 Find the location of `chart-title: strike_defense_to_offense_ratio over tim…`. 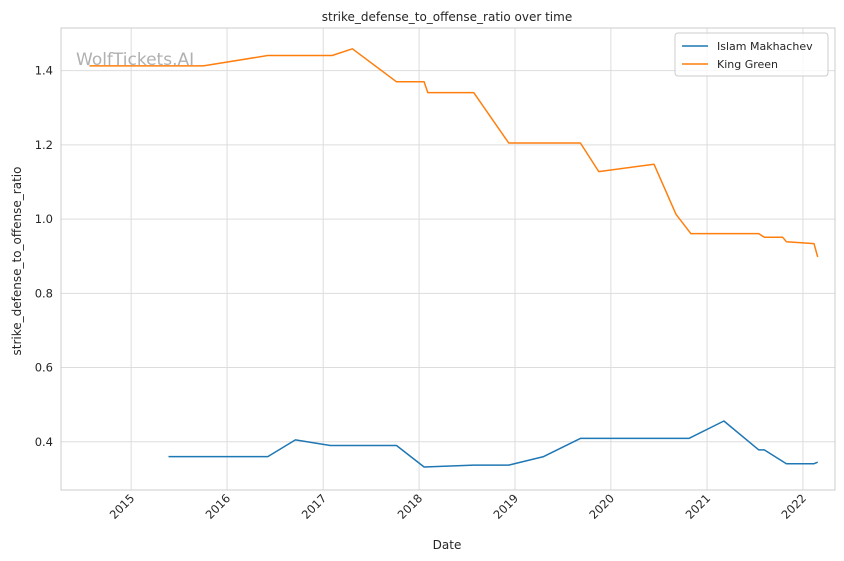

chart-title: strike_defense_to_offense_ratio over tim… is located at coordinates (447, 17).